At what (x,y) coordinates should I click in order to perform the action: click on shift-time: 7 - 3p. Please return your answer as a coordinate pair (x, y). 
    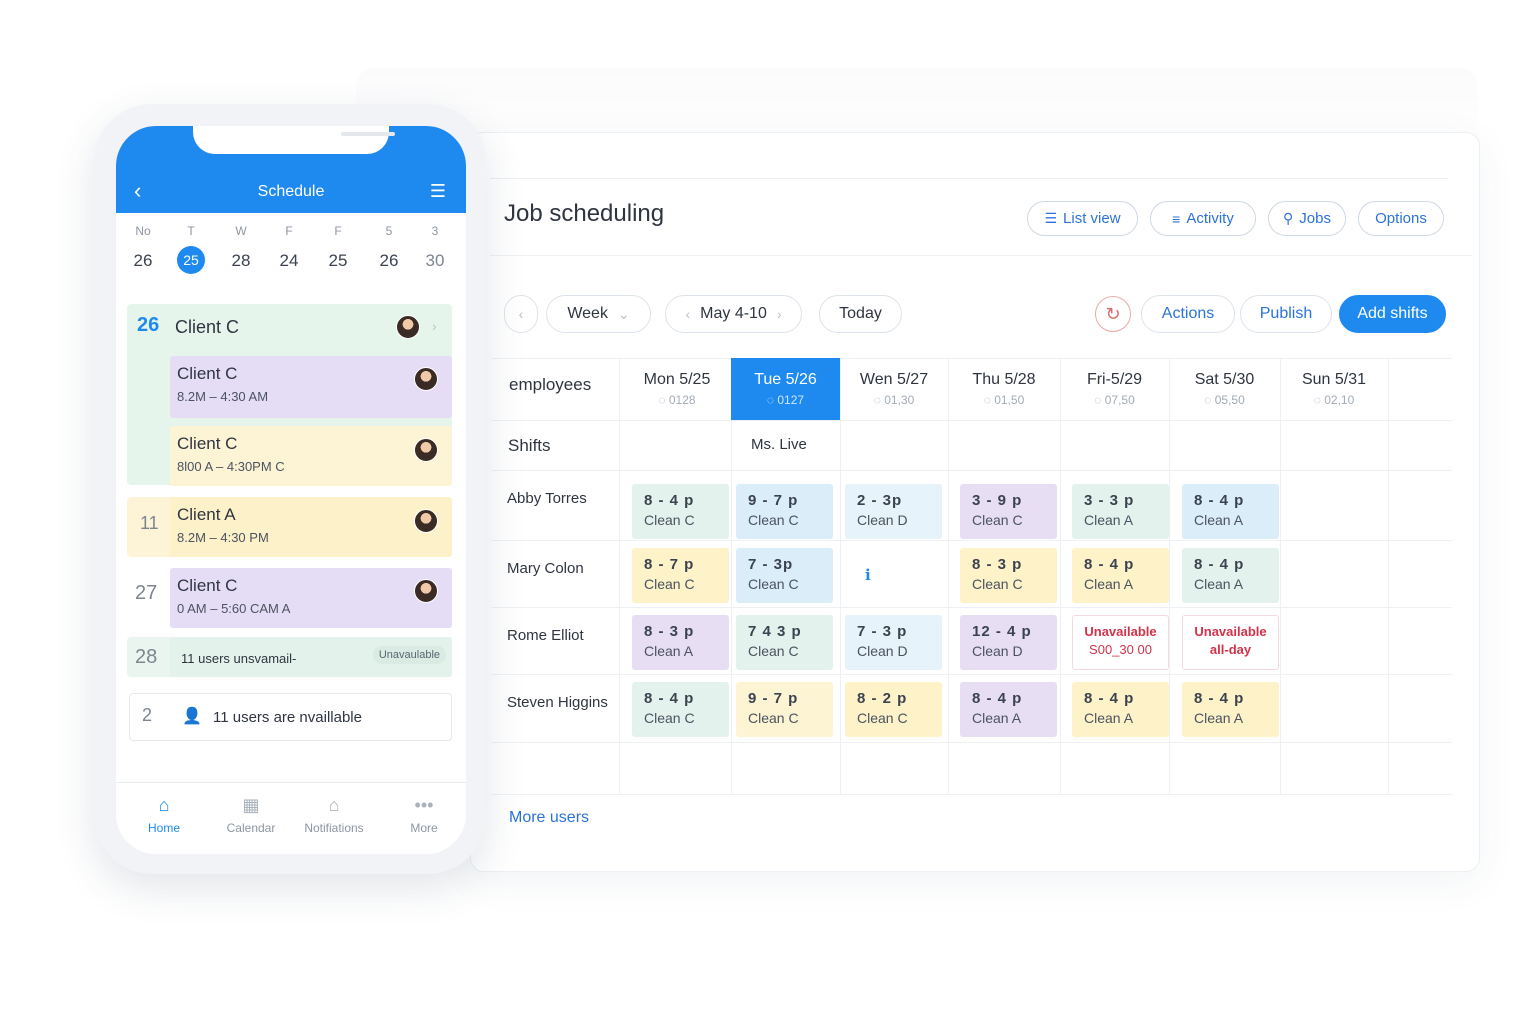
    Looking at the image, I should click on (771, 564).